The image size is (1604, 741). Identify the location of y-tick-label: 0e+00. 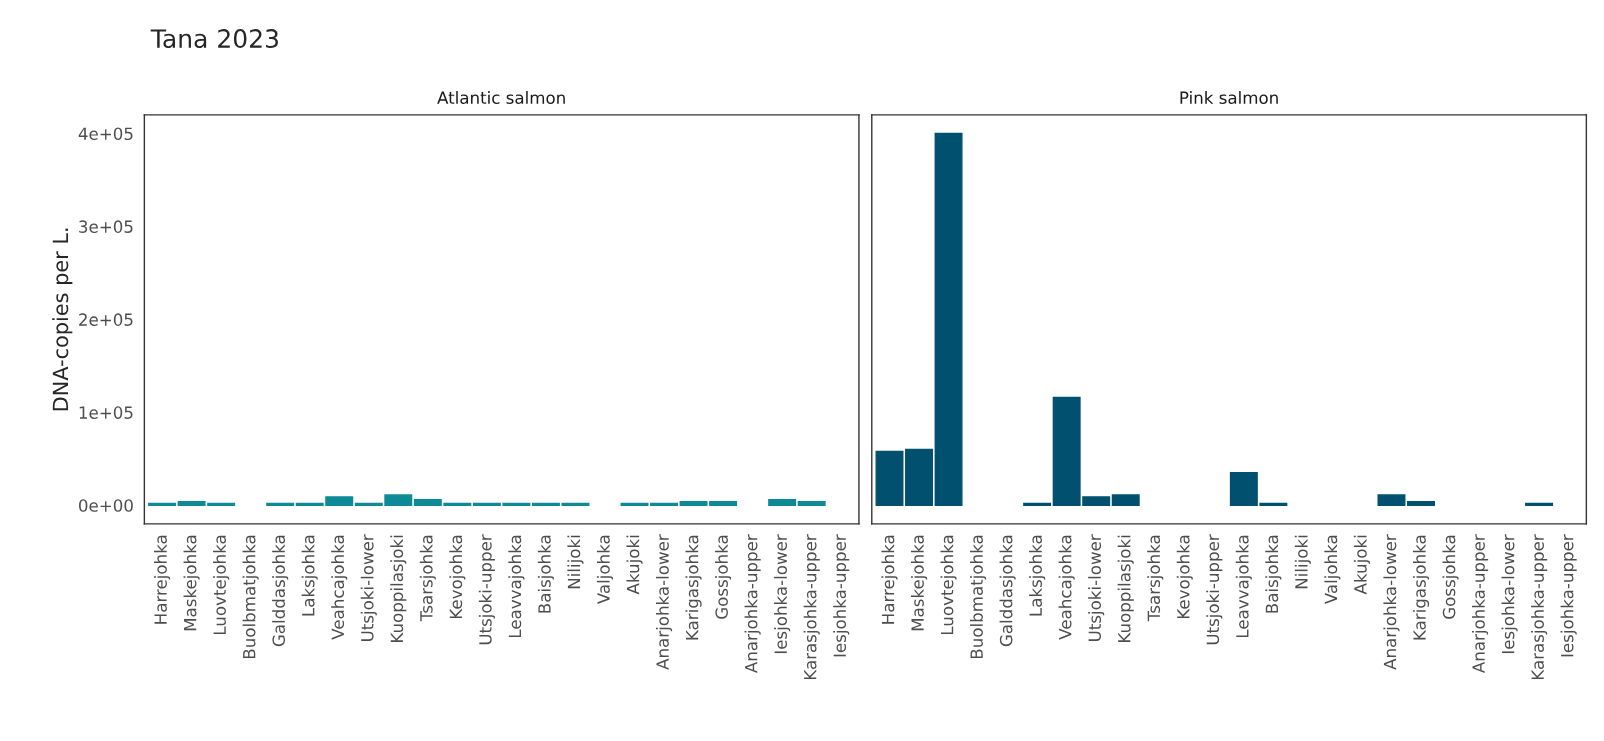
(106, 505).